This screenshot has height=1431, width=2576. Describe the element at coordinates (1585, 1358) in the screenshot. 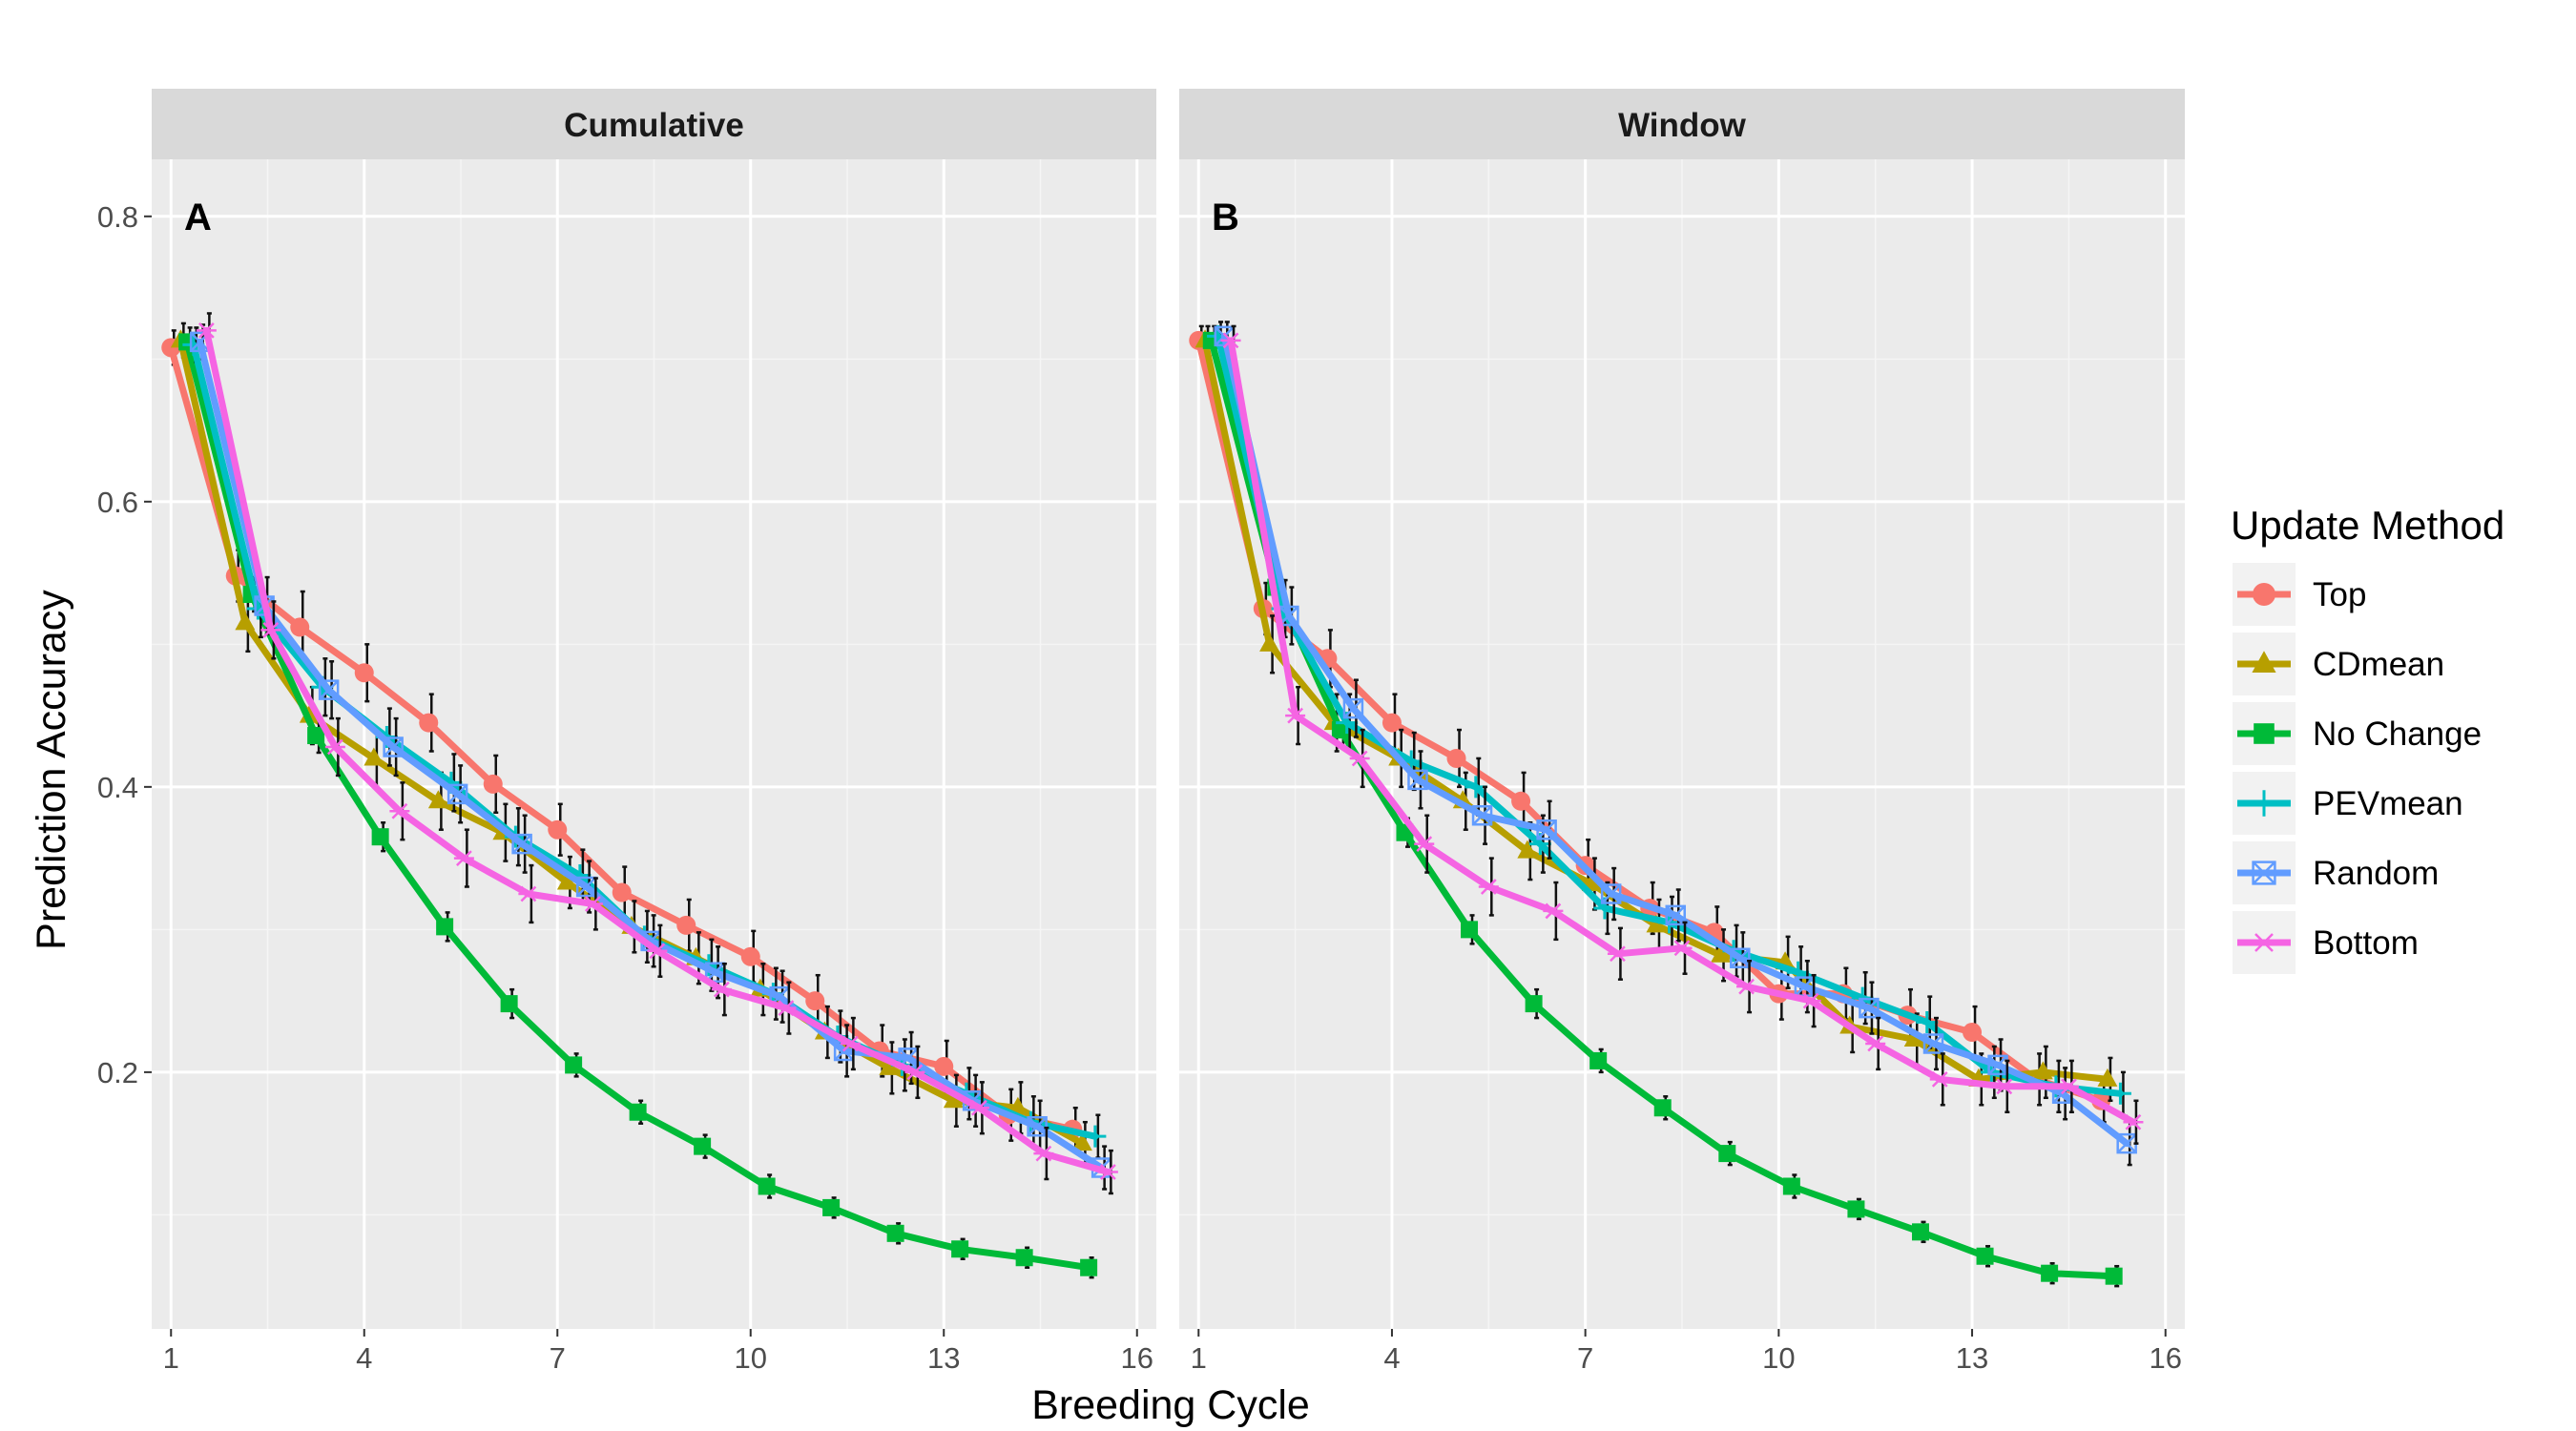

I see `x-tick-label: 7` at that location.